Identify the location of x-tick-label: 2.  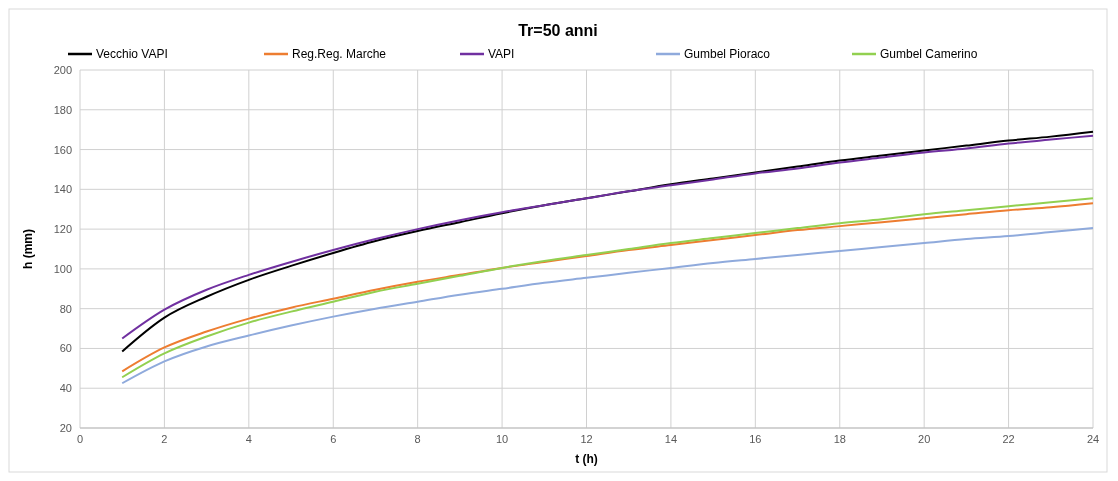
(164, 439).